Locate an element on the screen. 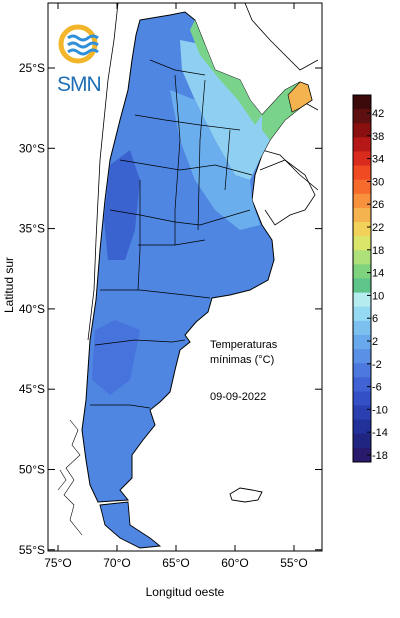 This screenshot has width=400, height=618. lon-tick-label: 55°O is located at coordinates (293, 563).